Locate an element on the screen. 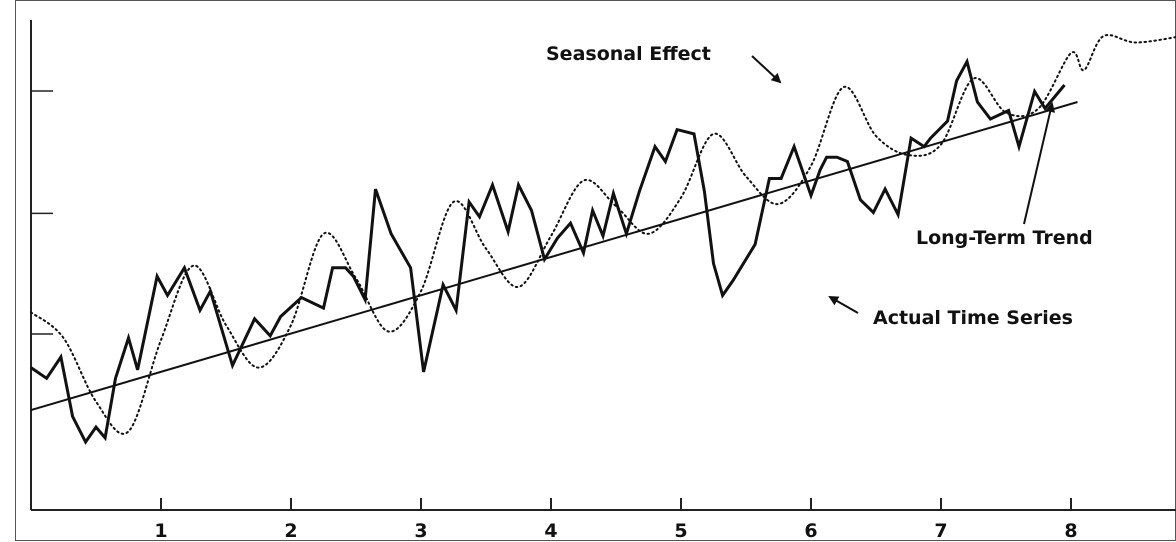 This screenshot has width=1176, height=542. x-tick-label: 2 is located at coordinates (290, 531).